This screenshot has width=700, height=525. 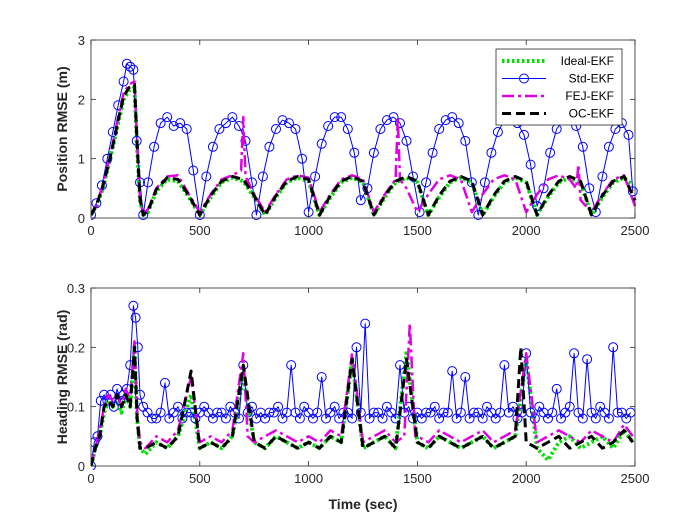 I want to click on x-axis-label: Time (sec), so click(x=363, y=504).